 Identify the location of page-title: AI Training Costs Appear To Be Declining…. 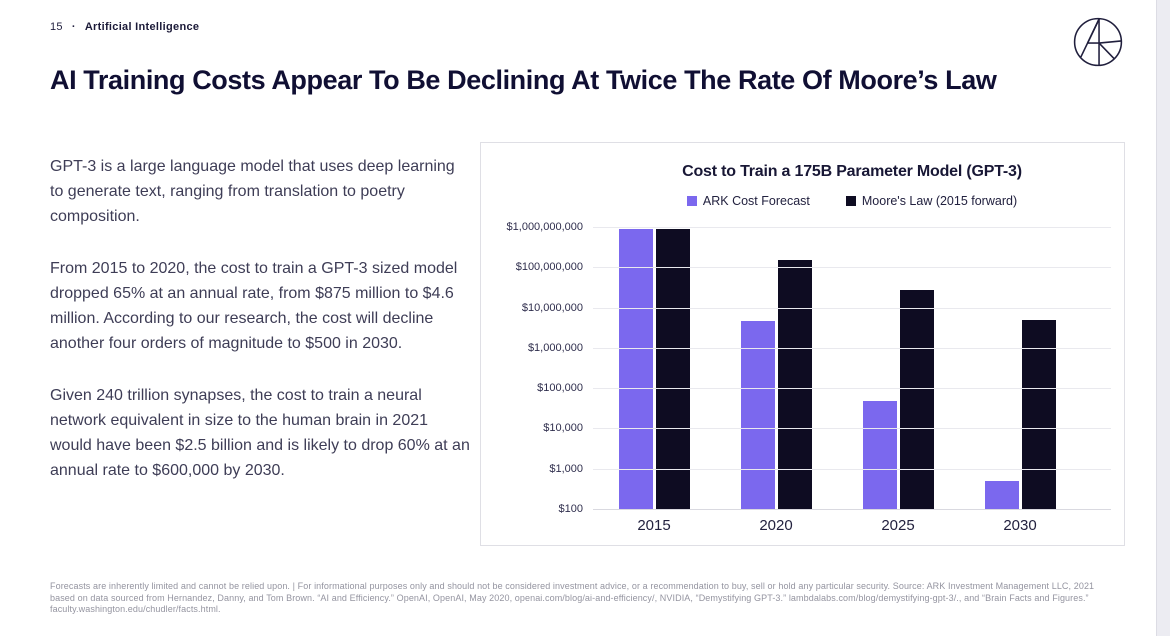
(523, 80).